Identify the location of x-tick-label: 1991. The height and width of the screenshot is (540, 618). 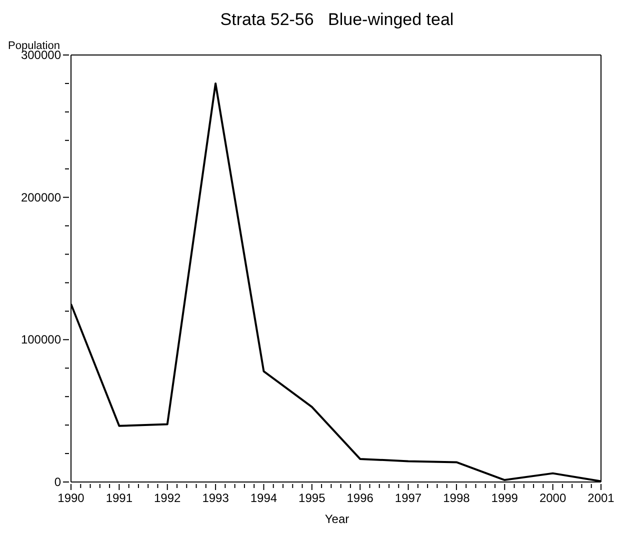
(119, 498).